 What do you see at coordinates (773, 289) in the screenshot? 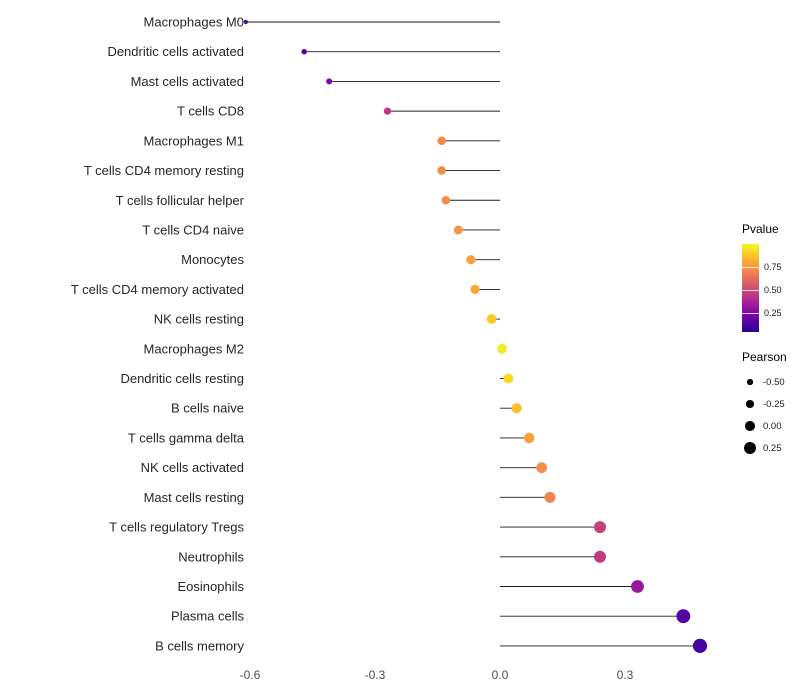
I see `pvalue-tick-label: 0.50` at bounding box center [773, 289].